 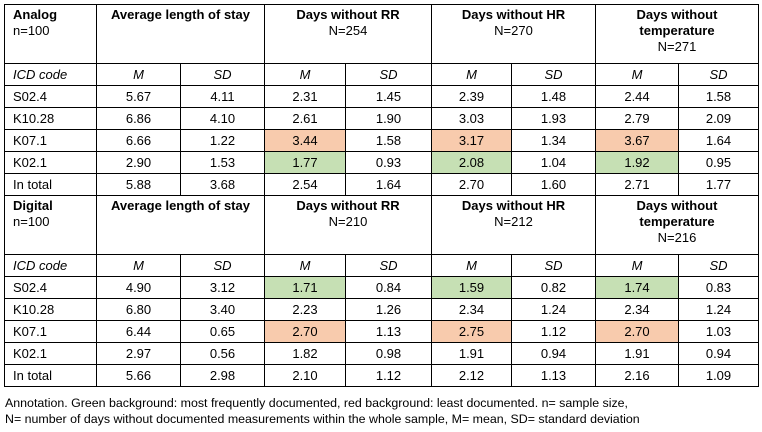 I want to click on mean-value-cell: 2.79, so click(x=637, y=118).